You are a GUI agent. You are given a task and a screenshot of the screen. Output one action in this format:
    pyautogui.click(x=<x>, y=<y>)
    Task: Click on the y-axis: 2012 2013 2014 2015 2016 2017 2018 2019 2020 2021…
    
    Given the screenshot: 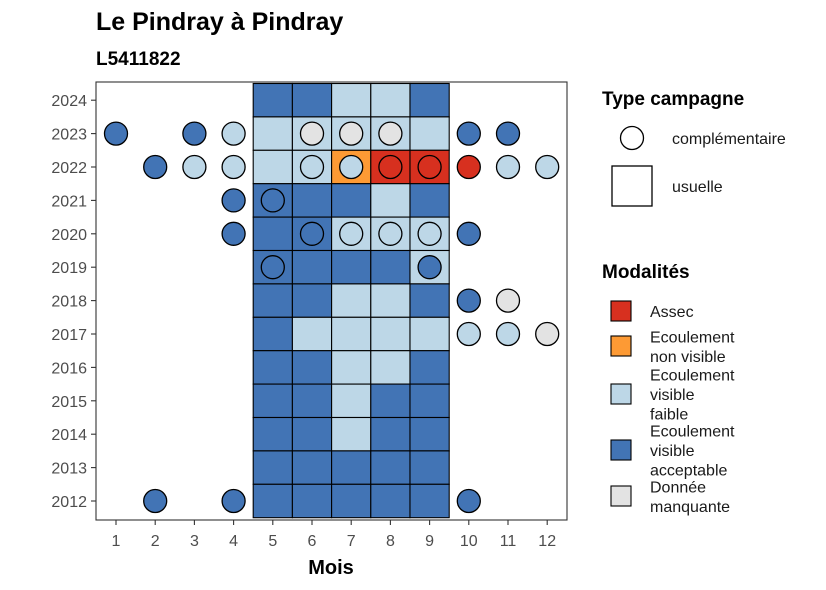 What is the action you would take?
    pyautogui.click(x=73, y=302)
    